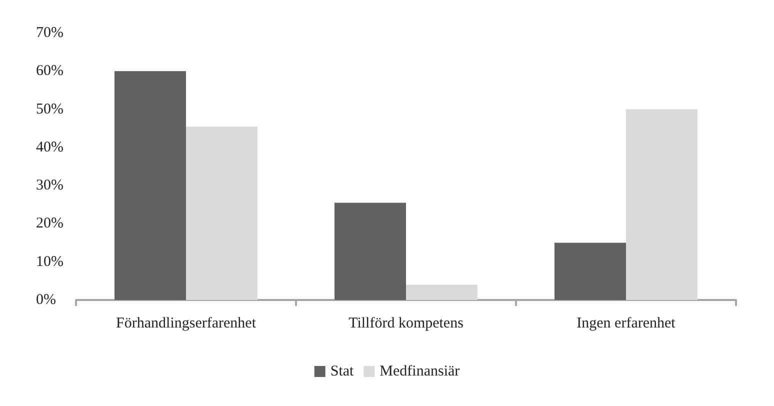 The image size is (774, 406). What do you see at coordinates (50, 262) in the screenshot?
I see `y-tick-label: 10%` at bounding box center [50, 262].